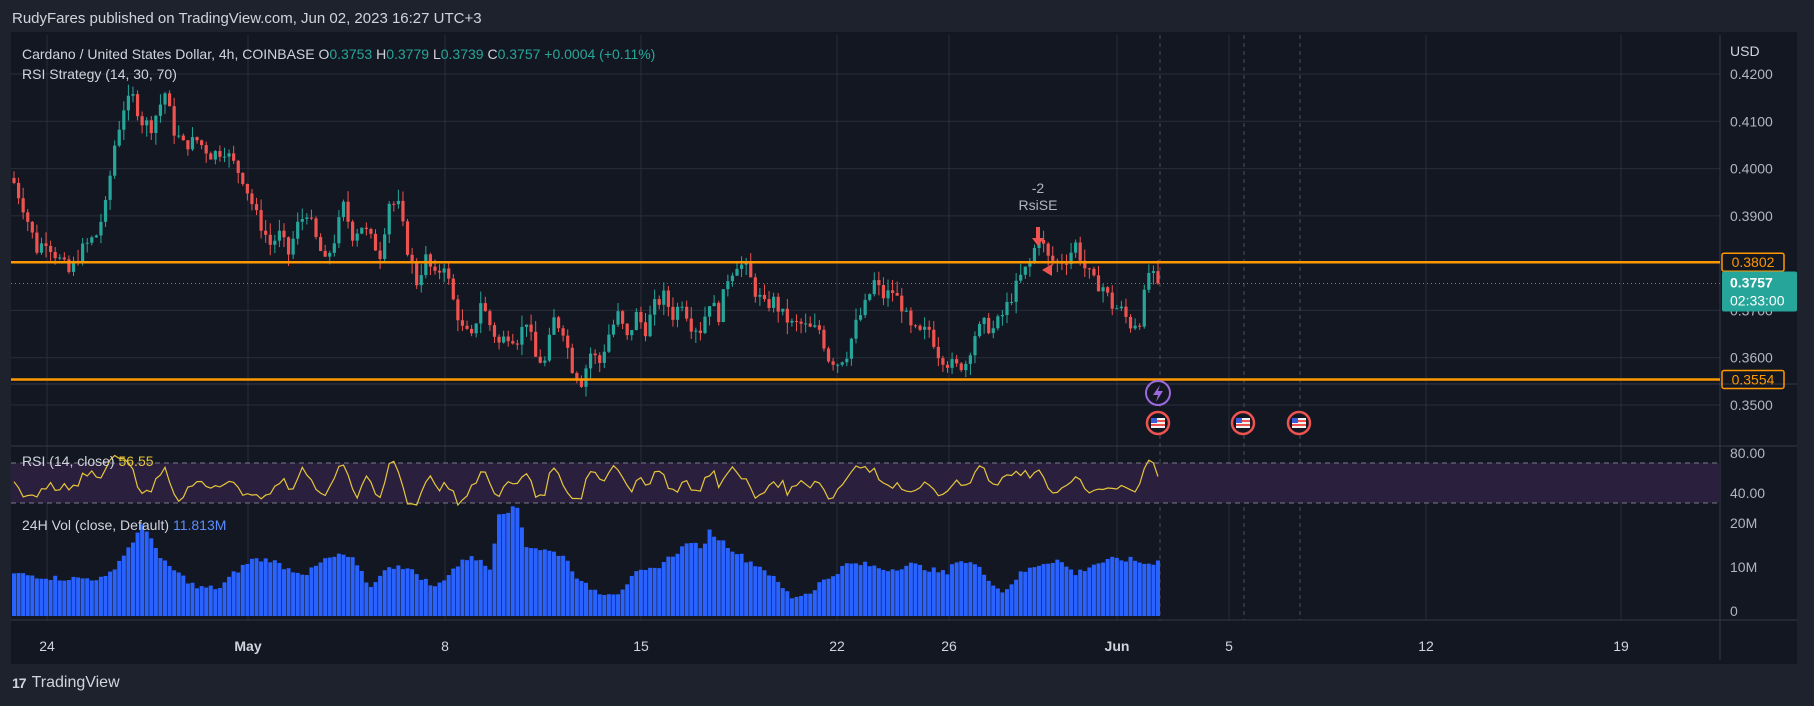 This screenshot has width=1814, height=706. Describe the element at coordinates (1038, 236) in the screenshot. I see `sell-arrow-icon` at that location.